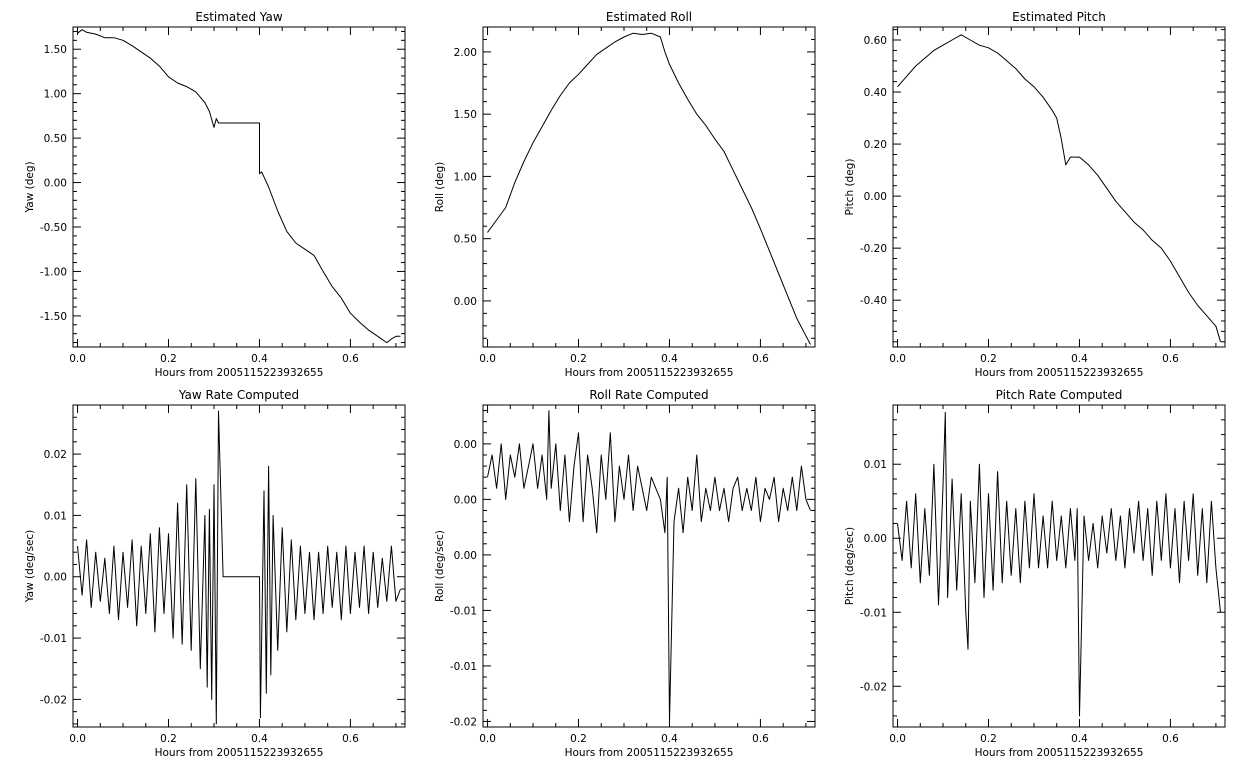 This screenshot has height=775, width=1250. Describe the element at coordinates (875, 41) in the screenshot. I see `pitch-y-tick-label: 0.60` at that location.